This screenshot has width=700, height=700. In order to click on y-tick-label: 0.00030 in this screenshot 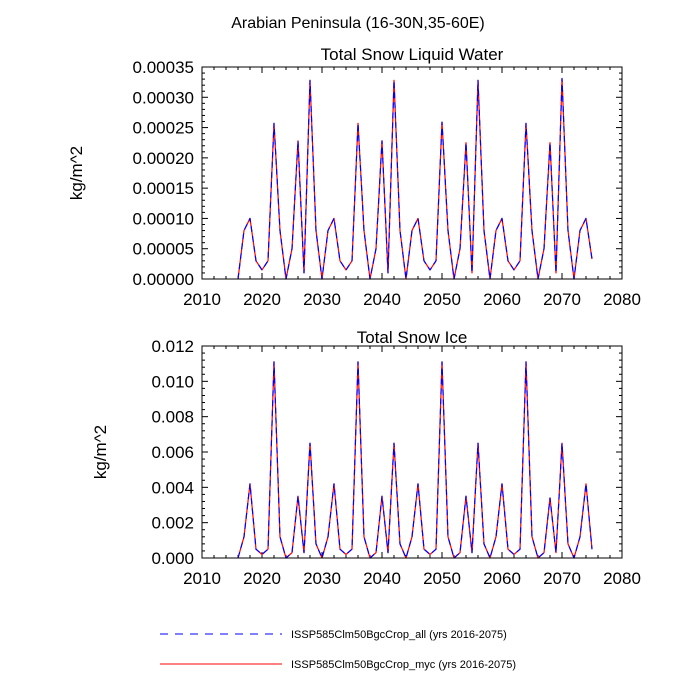, I will do `click(163, 97)`.